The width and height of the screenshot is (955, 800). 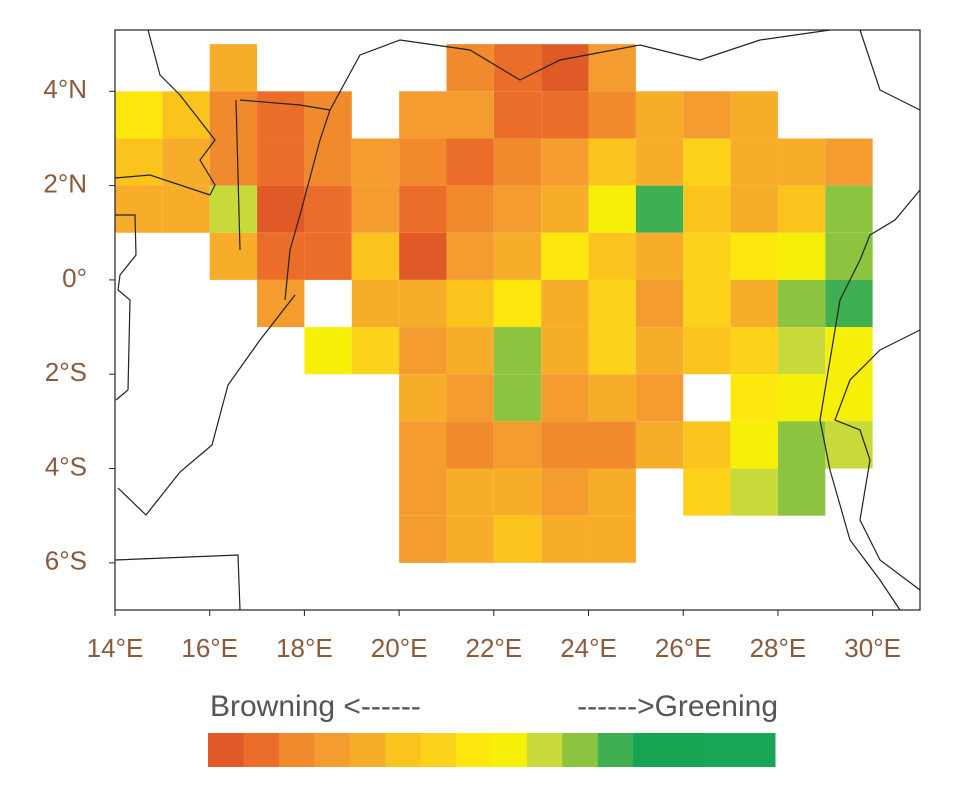 What do you see at coordinates (65, 183) in the screenshot?
I see `y-tick-label: 2°N` at bounding box center [65, 183].